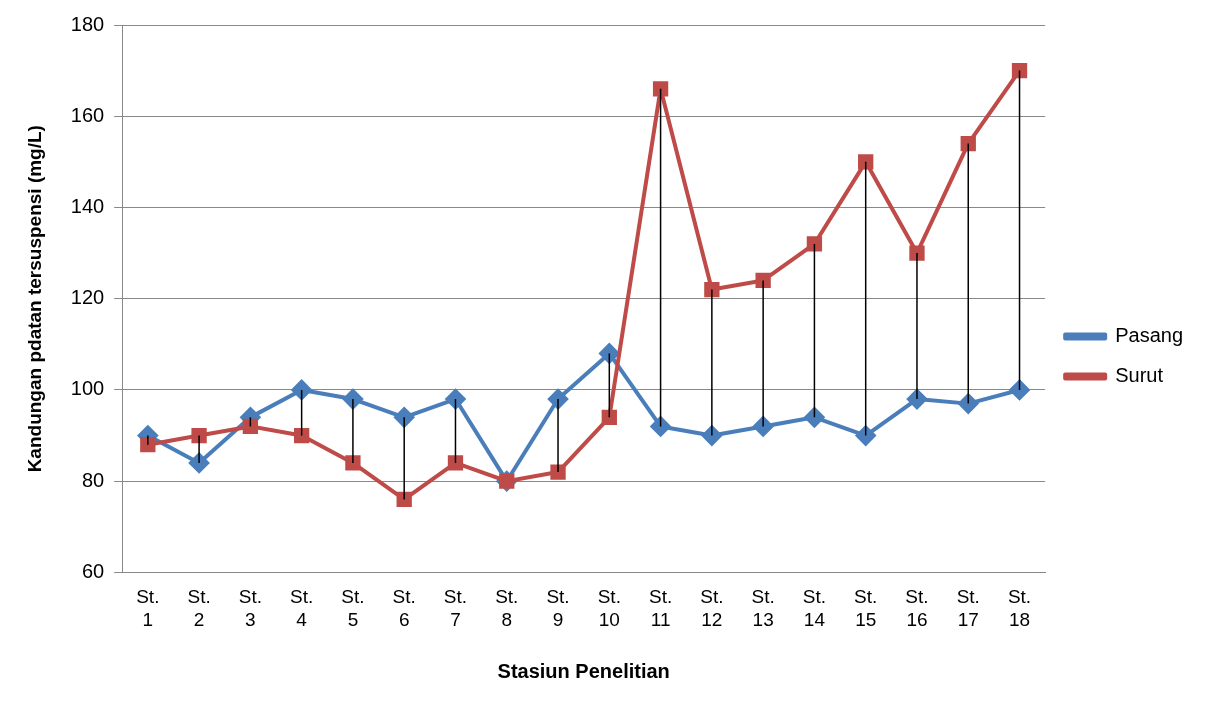  I want to click on x-tick-label: St. 9, so click(558, 608).